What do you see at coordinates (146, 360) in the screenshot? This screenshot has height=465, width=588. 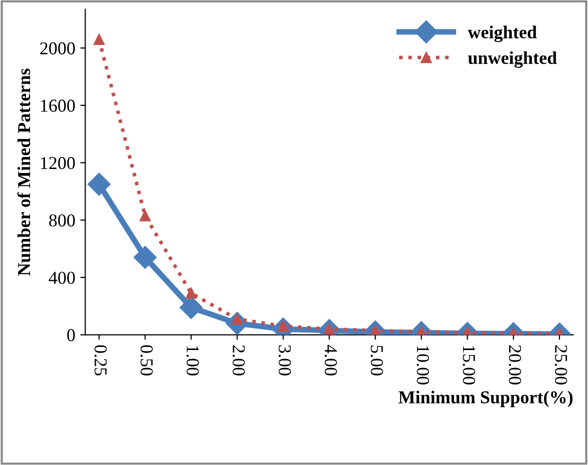 I see `x-tick-label: 0.50` at bounding box center [146, 360].